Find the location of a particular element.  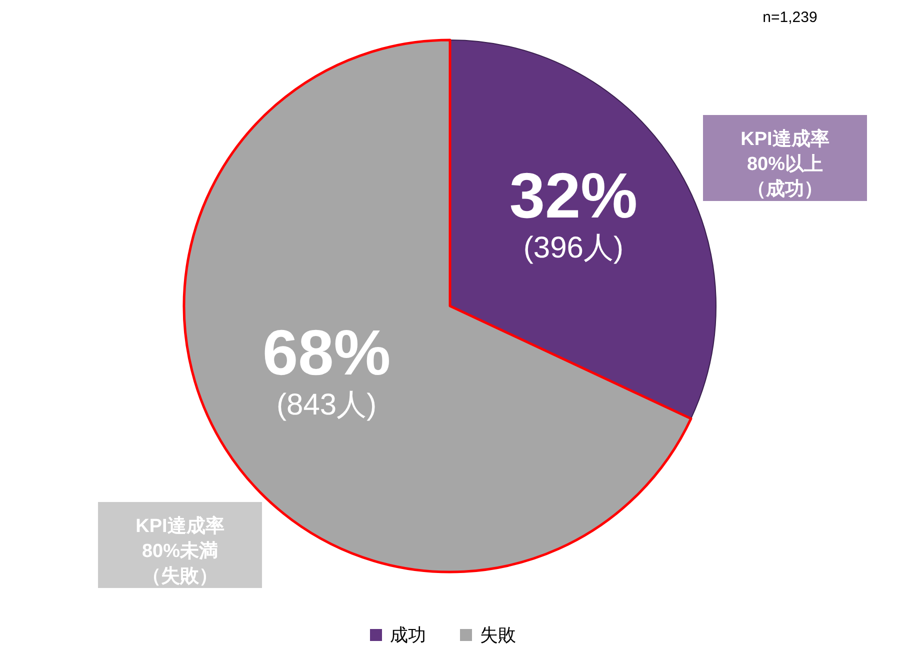

data-label: 68% (843人) is located at coordinates (326, 369).